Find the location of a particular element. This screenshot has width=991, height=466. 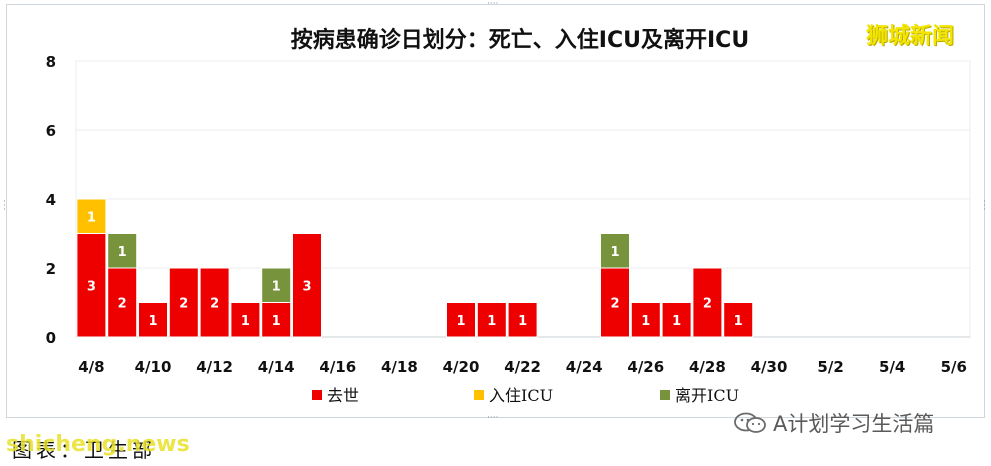

watermark-bottom: shicheng.news is located at coordinates (98, 444).